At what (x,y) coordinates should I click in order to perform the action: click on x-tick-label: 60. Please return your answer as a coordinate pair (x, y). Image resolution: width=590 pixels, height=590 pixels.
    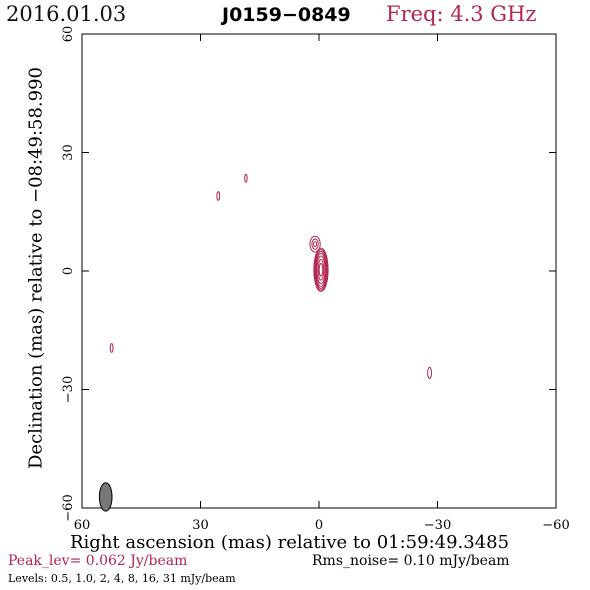
    Looking at the image, I should click on (82, 525).